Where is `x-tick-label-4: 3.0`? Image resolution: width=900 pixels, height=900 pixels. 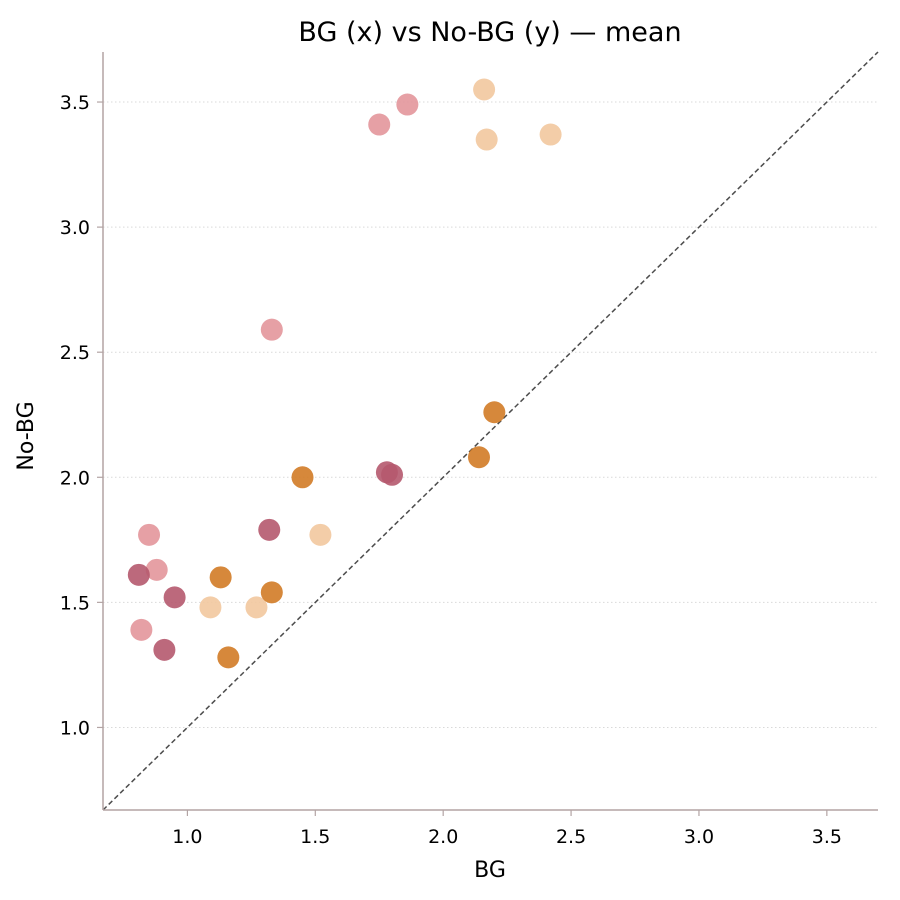
x-tick-label-4: 3.0 is located at coordinates (699, 837).